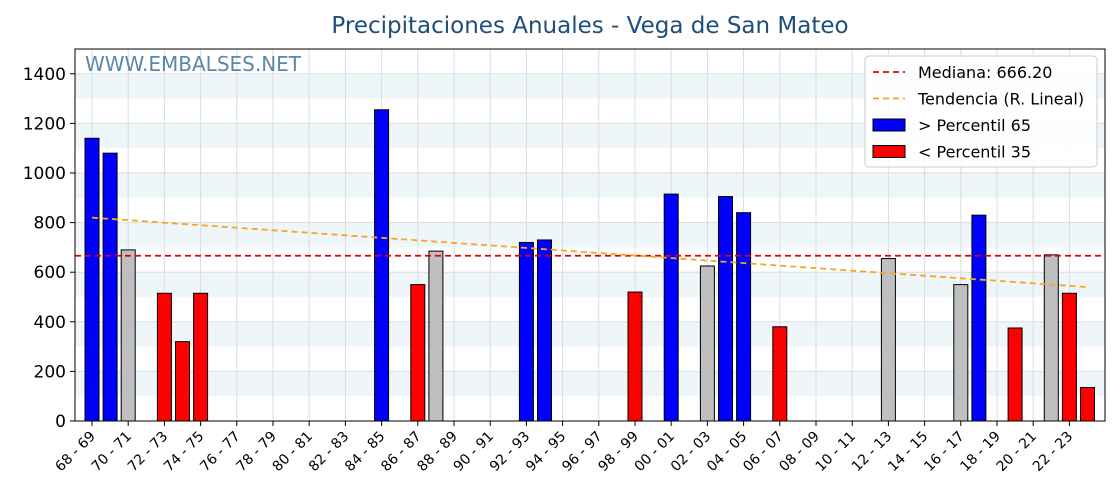 This screenshot has height=500, width=1120. I want to click on reference-lines, so click(590, 252).